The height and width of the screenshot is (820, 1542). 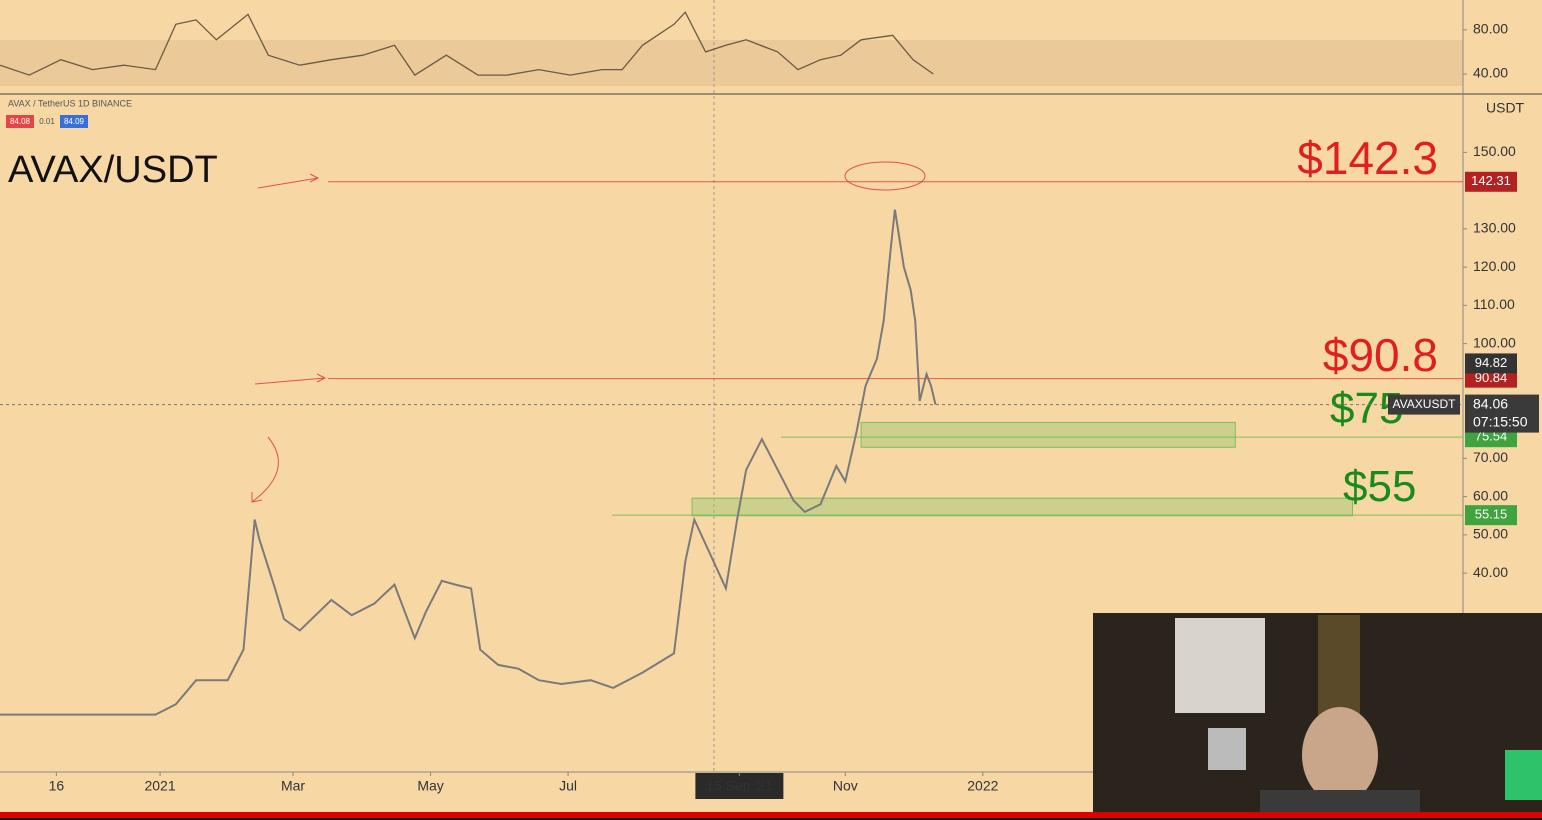 I want to click on zone-label: $55, so click(x=1379, y=486).